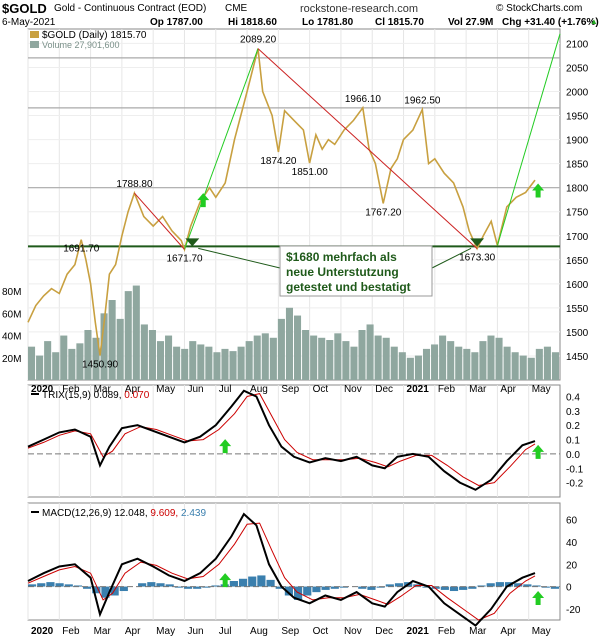  What do you see at coordinates (594, 21) in the screenshot?
I see `change-up-icon: ▲` at bounding box center [594, 21].